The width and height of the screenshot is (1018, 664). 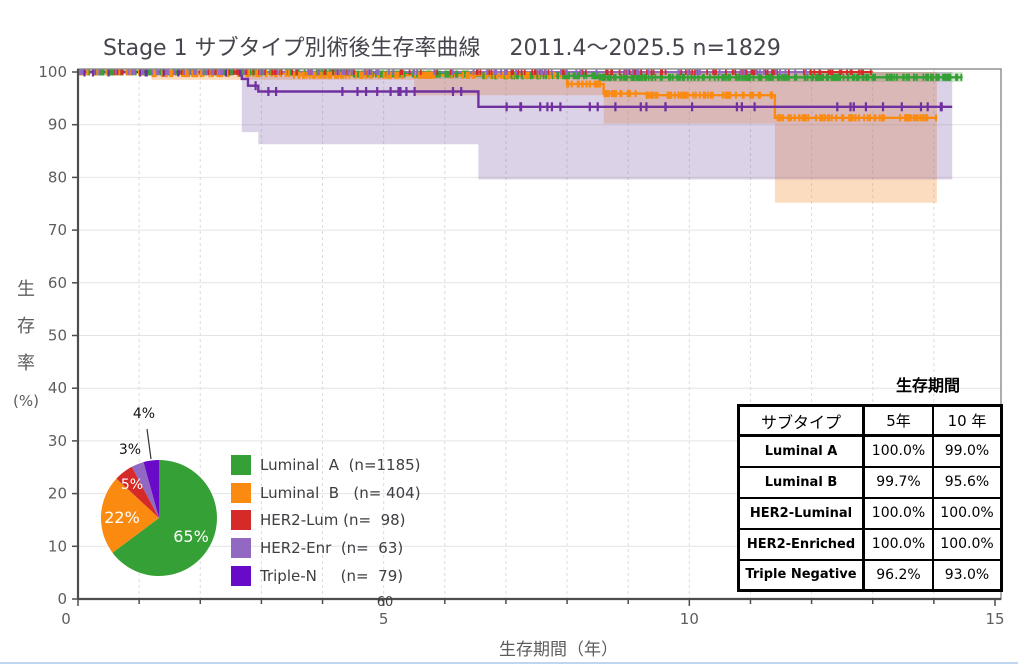 What do you see at coordinates (241, 575) in the screenshot?
I see `legend-swatch-triple-n` at bounding box center [241, 575].